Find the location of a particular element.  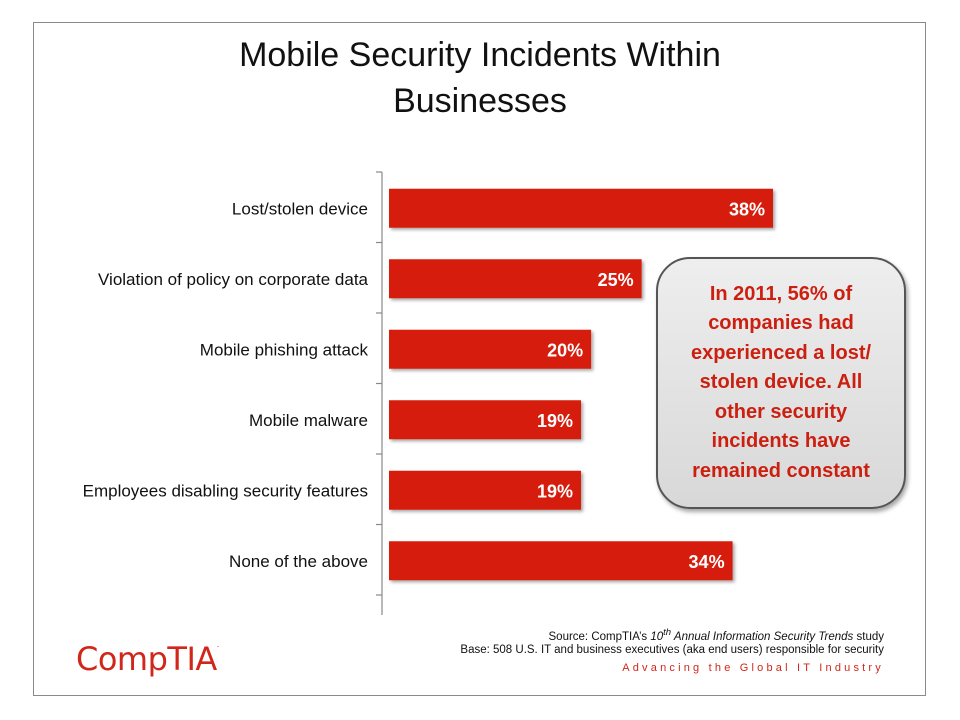

comptia-logo: CompTIA. is located at coordinates (147, 659).